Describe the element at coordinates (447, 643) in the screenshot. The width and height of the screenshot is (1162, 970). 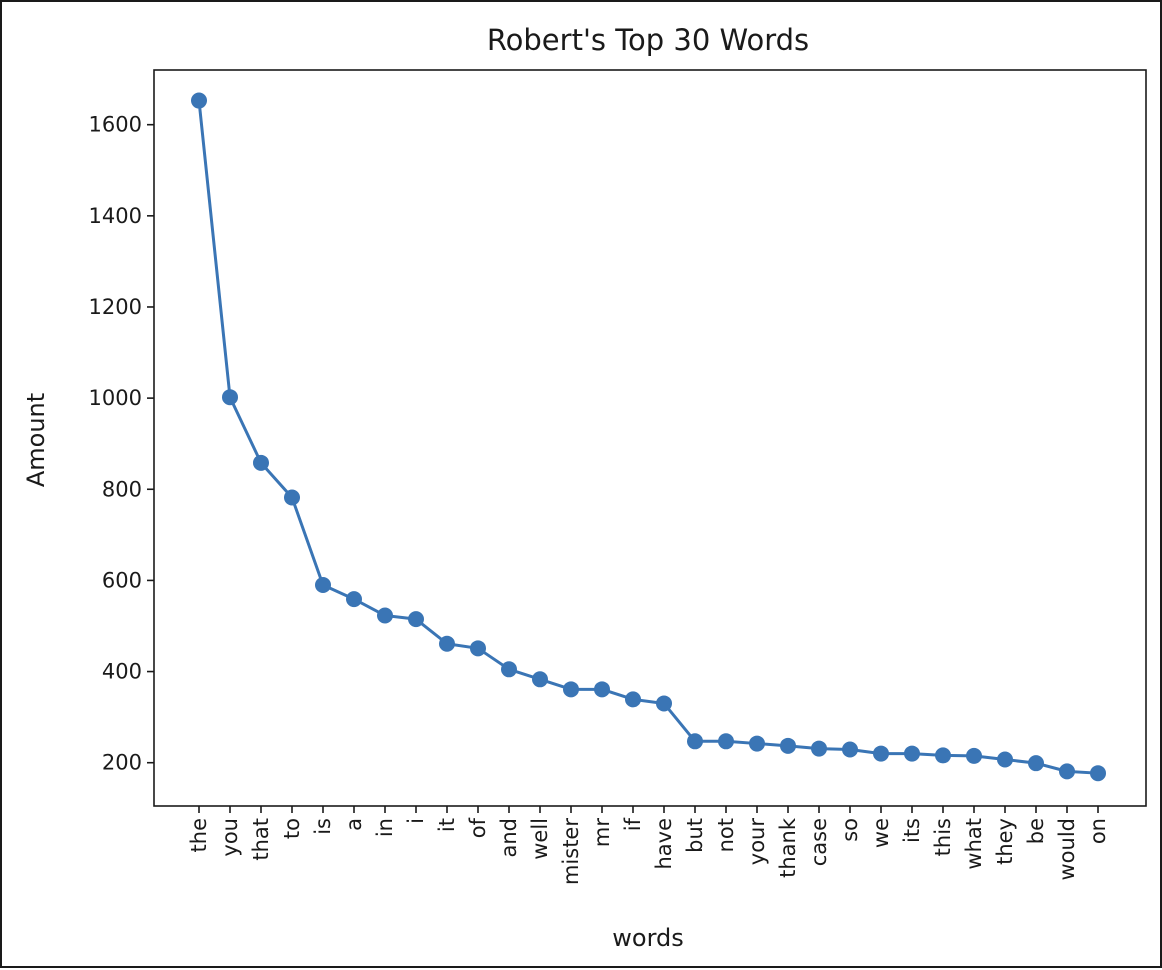
I see `data-point-it` at that location.